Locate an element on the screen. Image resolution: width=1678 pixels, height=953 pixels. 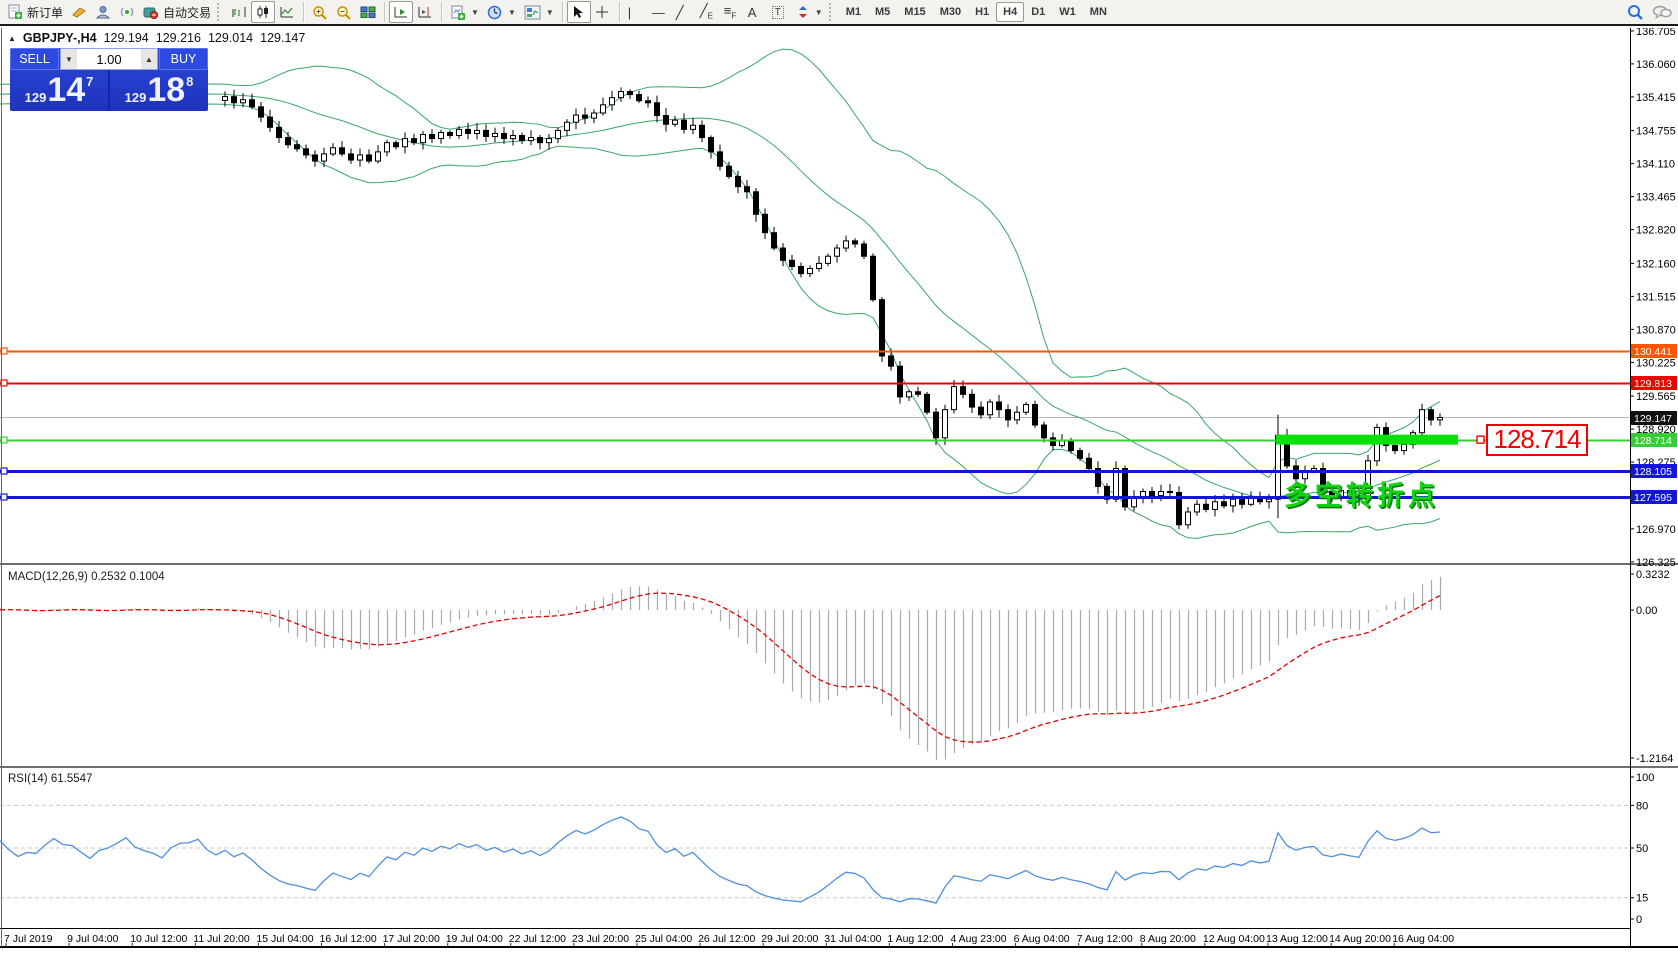
candlestick-chart-button is located at coordinates (263, 12).